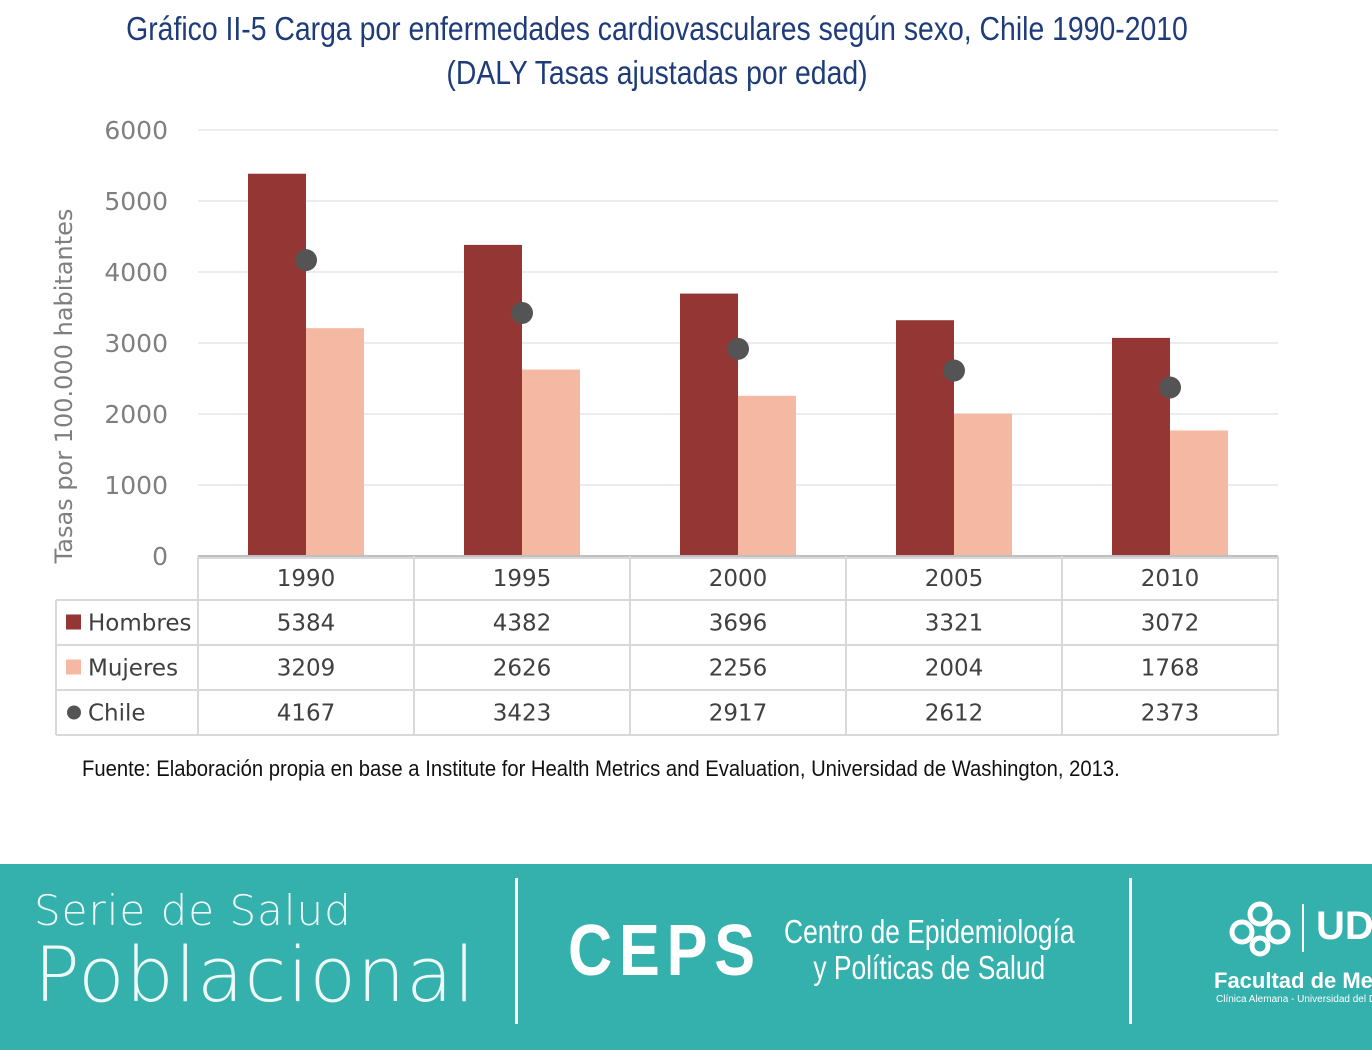 The width and height of the screenshot is (1372, 1050). I want to click on facultad-logo-icon, so click(1260, 929).